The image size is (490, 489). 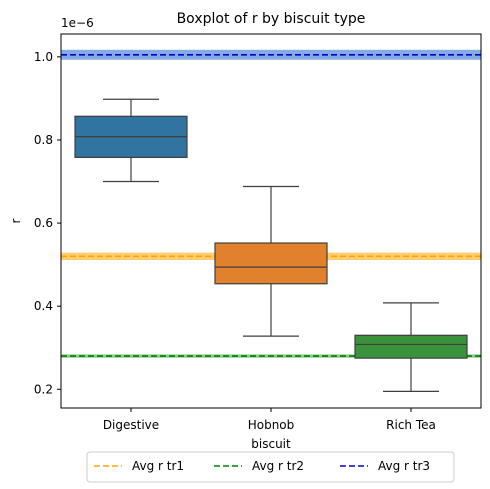 I want to click on y-offset-label: 1e−6, so click(x=77, y=23).